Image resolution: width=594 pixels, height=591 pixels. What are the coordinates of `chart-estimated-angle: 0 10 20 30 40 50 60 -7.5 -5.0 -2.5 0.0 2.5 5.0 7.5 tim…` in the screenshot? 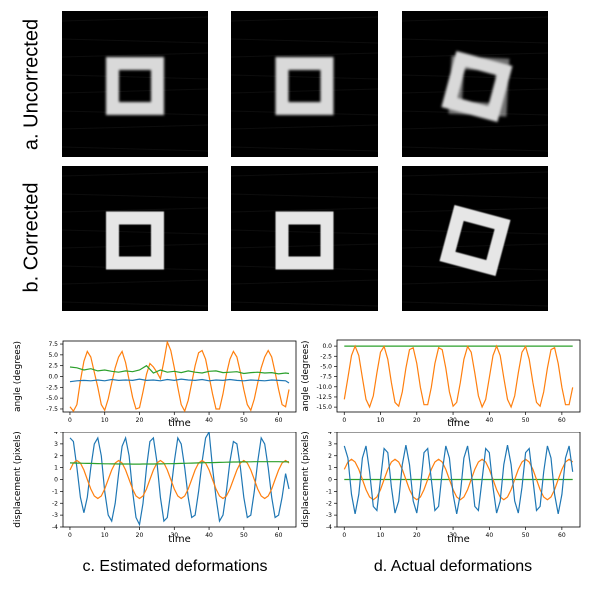 It's located at (155, 384).